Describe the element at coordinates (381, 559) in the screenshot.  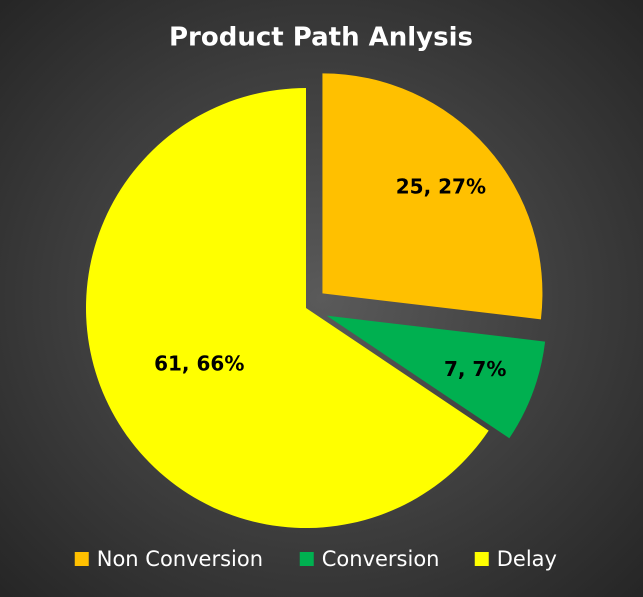
I see `legend-label: Conversion` at that location.